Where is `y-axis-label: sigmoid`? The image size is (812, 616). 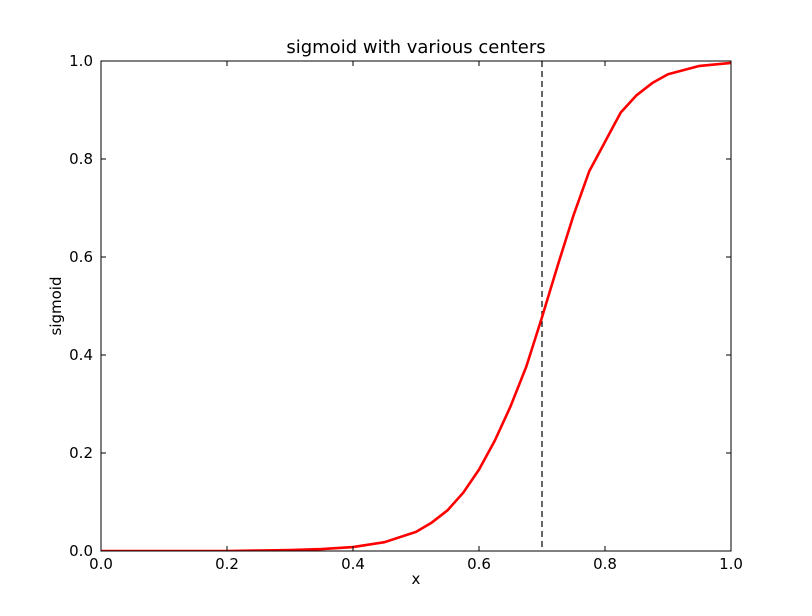
y-axis-label: sigmoid is located at coordinates (56, 306).